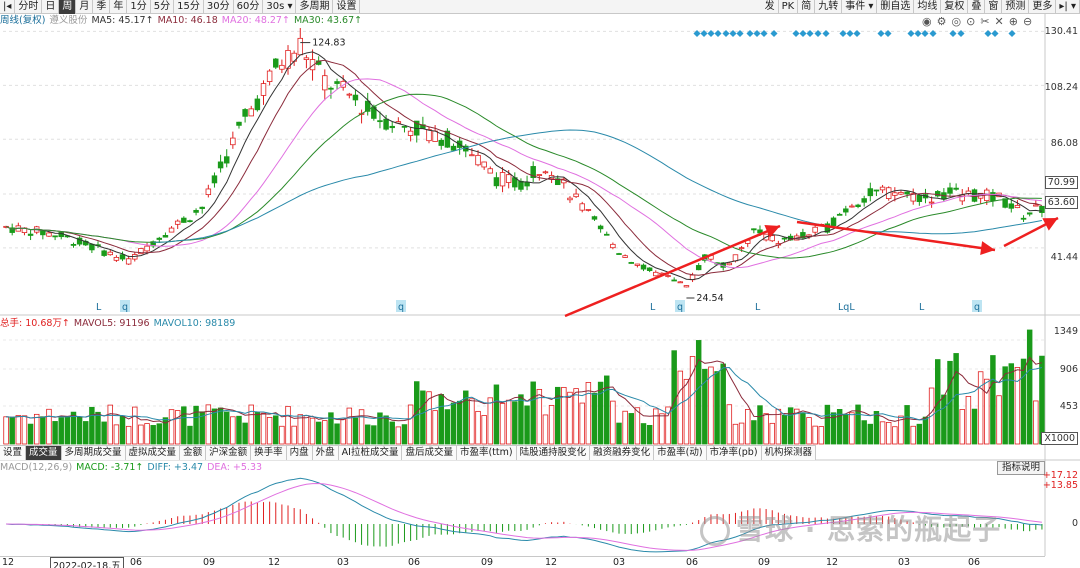 This screenshot has width=1080, height=568. Describe the element at coordinates (994, 7) in the screenshot. I see `tool-button-9: 窗` at that location.